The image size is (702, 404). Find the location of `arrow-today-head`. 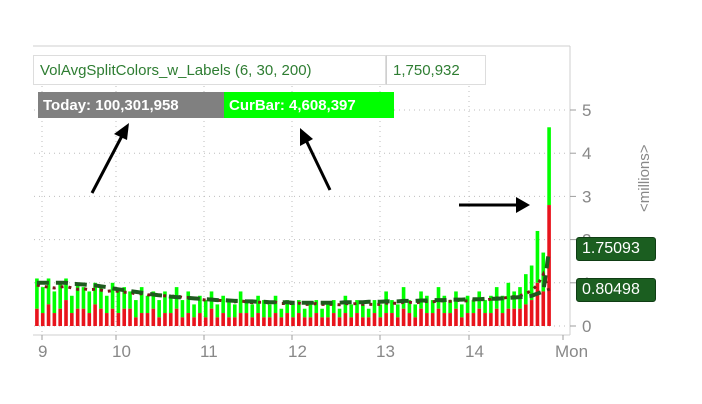

arrow-today-head is located at coordinates (121, 131).